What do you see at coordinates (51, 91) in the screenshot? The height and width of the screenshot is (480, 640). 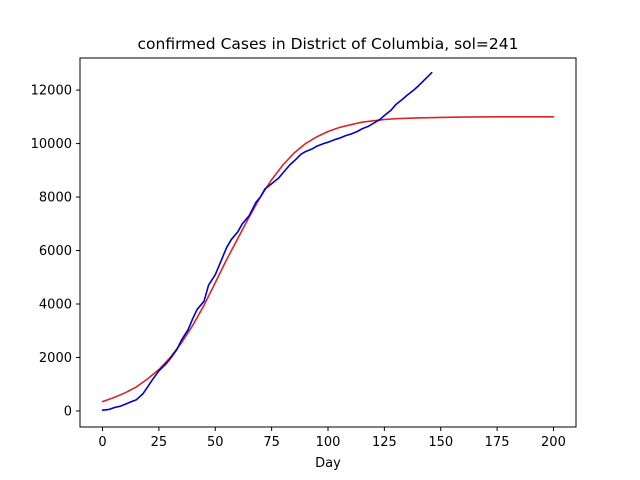 I see `y-tick-label: 12000` at bounding box center [51, 91].